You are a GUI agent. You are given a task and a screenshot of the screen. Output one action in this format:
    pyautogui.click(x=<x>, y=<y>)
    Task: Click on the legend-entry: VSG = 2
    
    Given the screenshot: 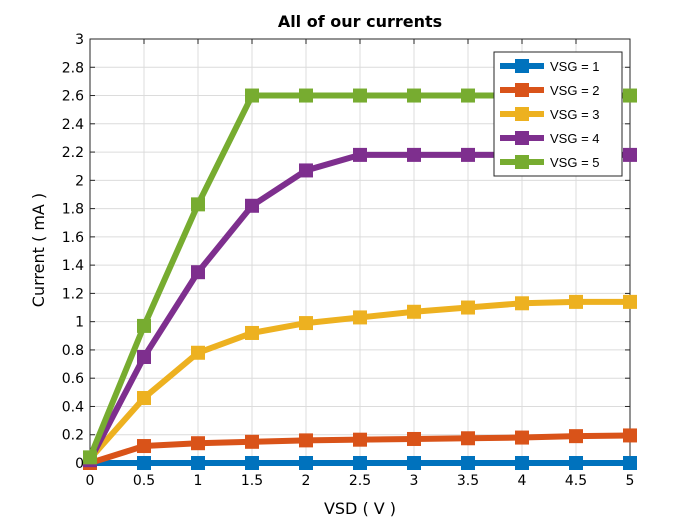 What is the action you would take?
    pyautogui.click(x=550, y=90)
    